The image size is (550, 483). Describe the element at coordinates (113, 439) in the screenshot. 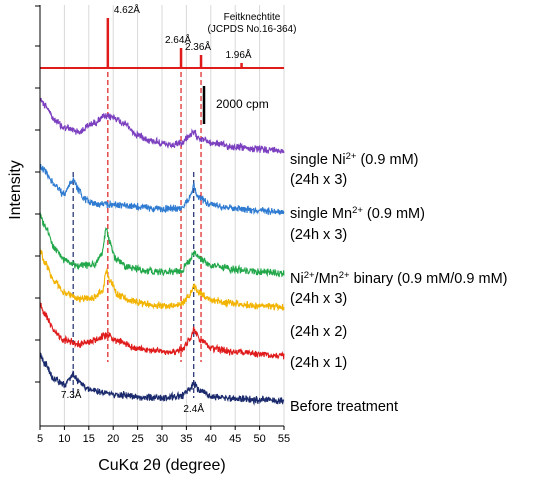

I see `x-tick-label-3: 20` at that location.